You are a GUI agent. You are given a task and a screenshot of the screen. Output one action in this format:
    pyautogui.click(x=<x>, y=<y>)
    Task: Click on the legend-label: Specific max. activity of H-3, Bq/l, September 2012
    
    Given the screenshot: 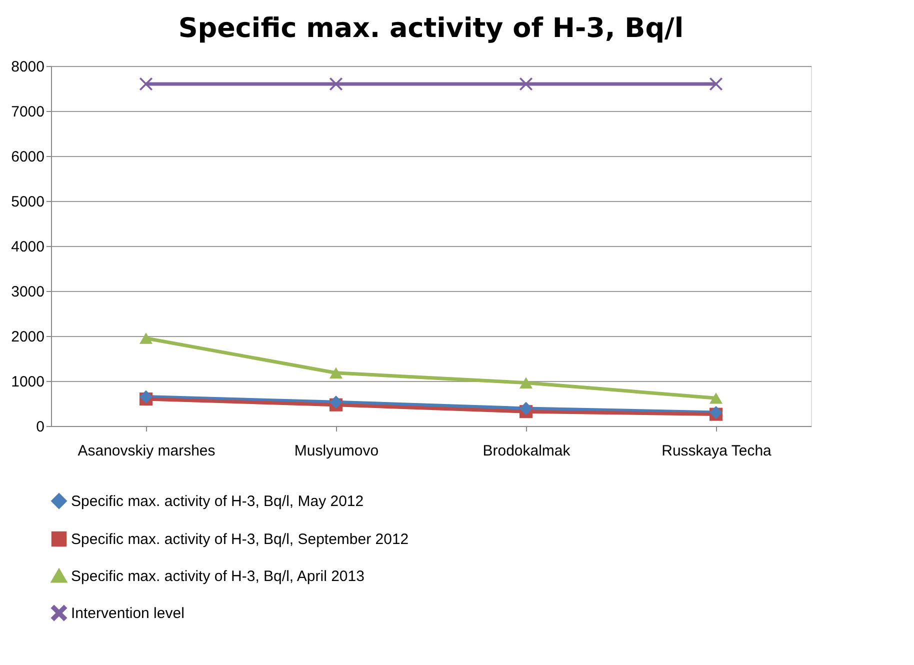 What is the action you would take?
    pyautogui.click(x=240, y=539)
    